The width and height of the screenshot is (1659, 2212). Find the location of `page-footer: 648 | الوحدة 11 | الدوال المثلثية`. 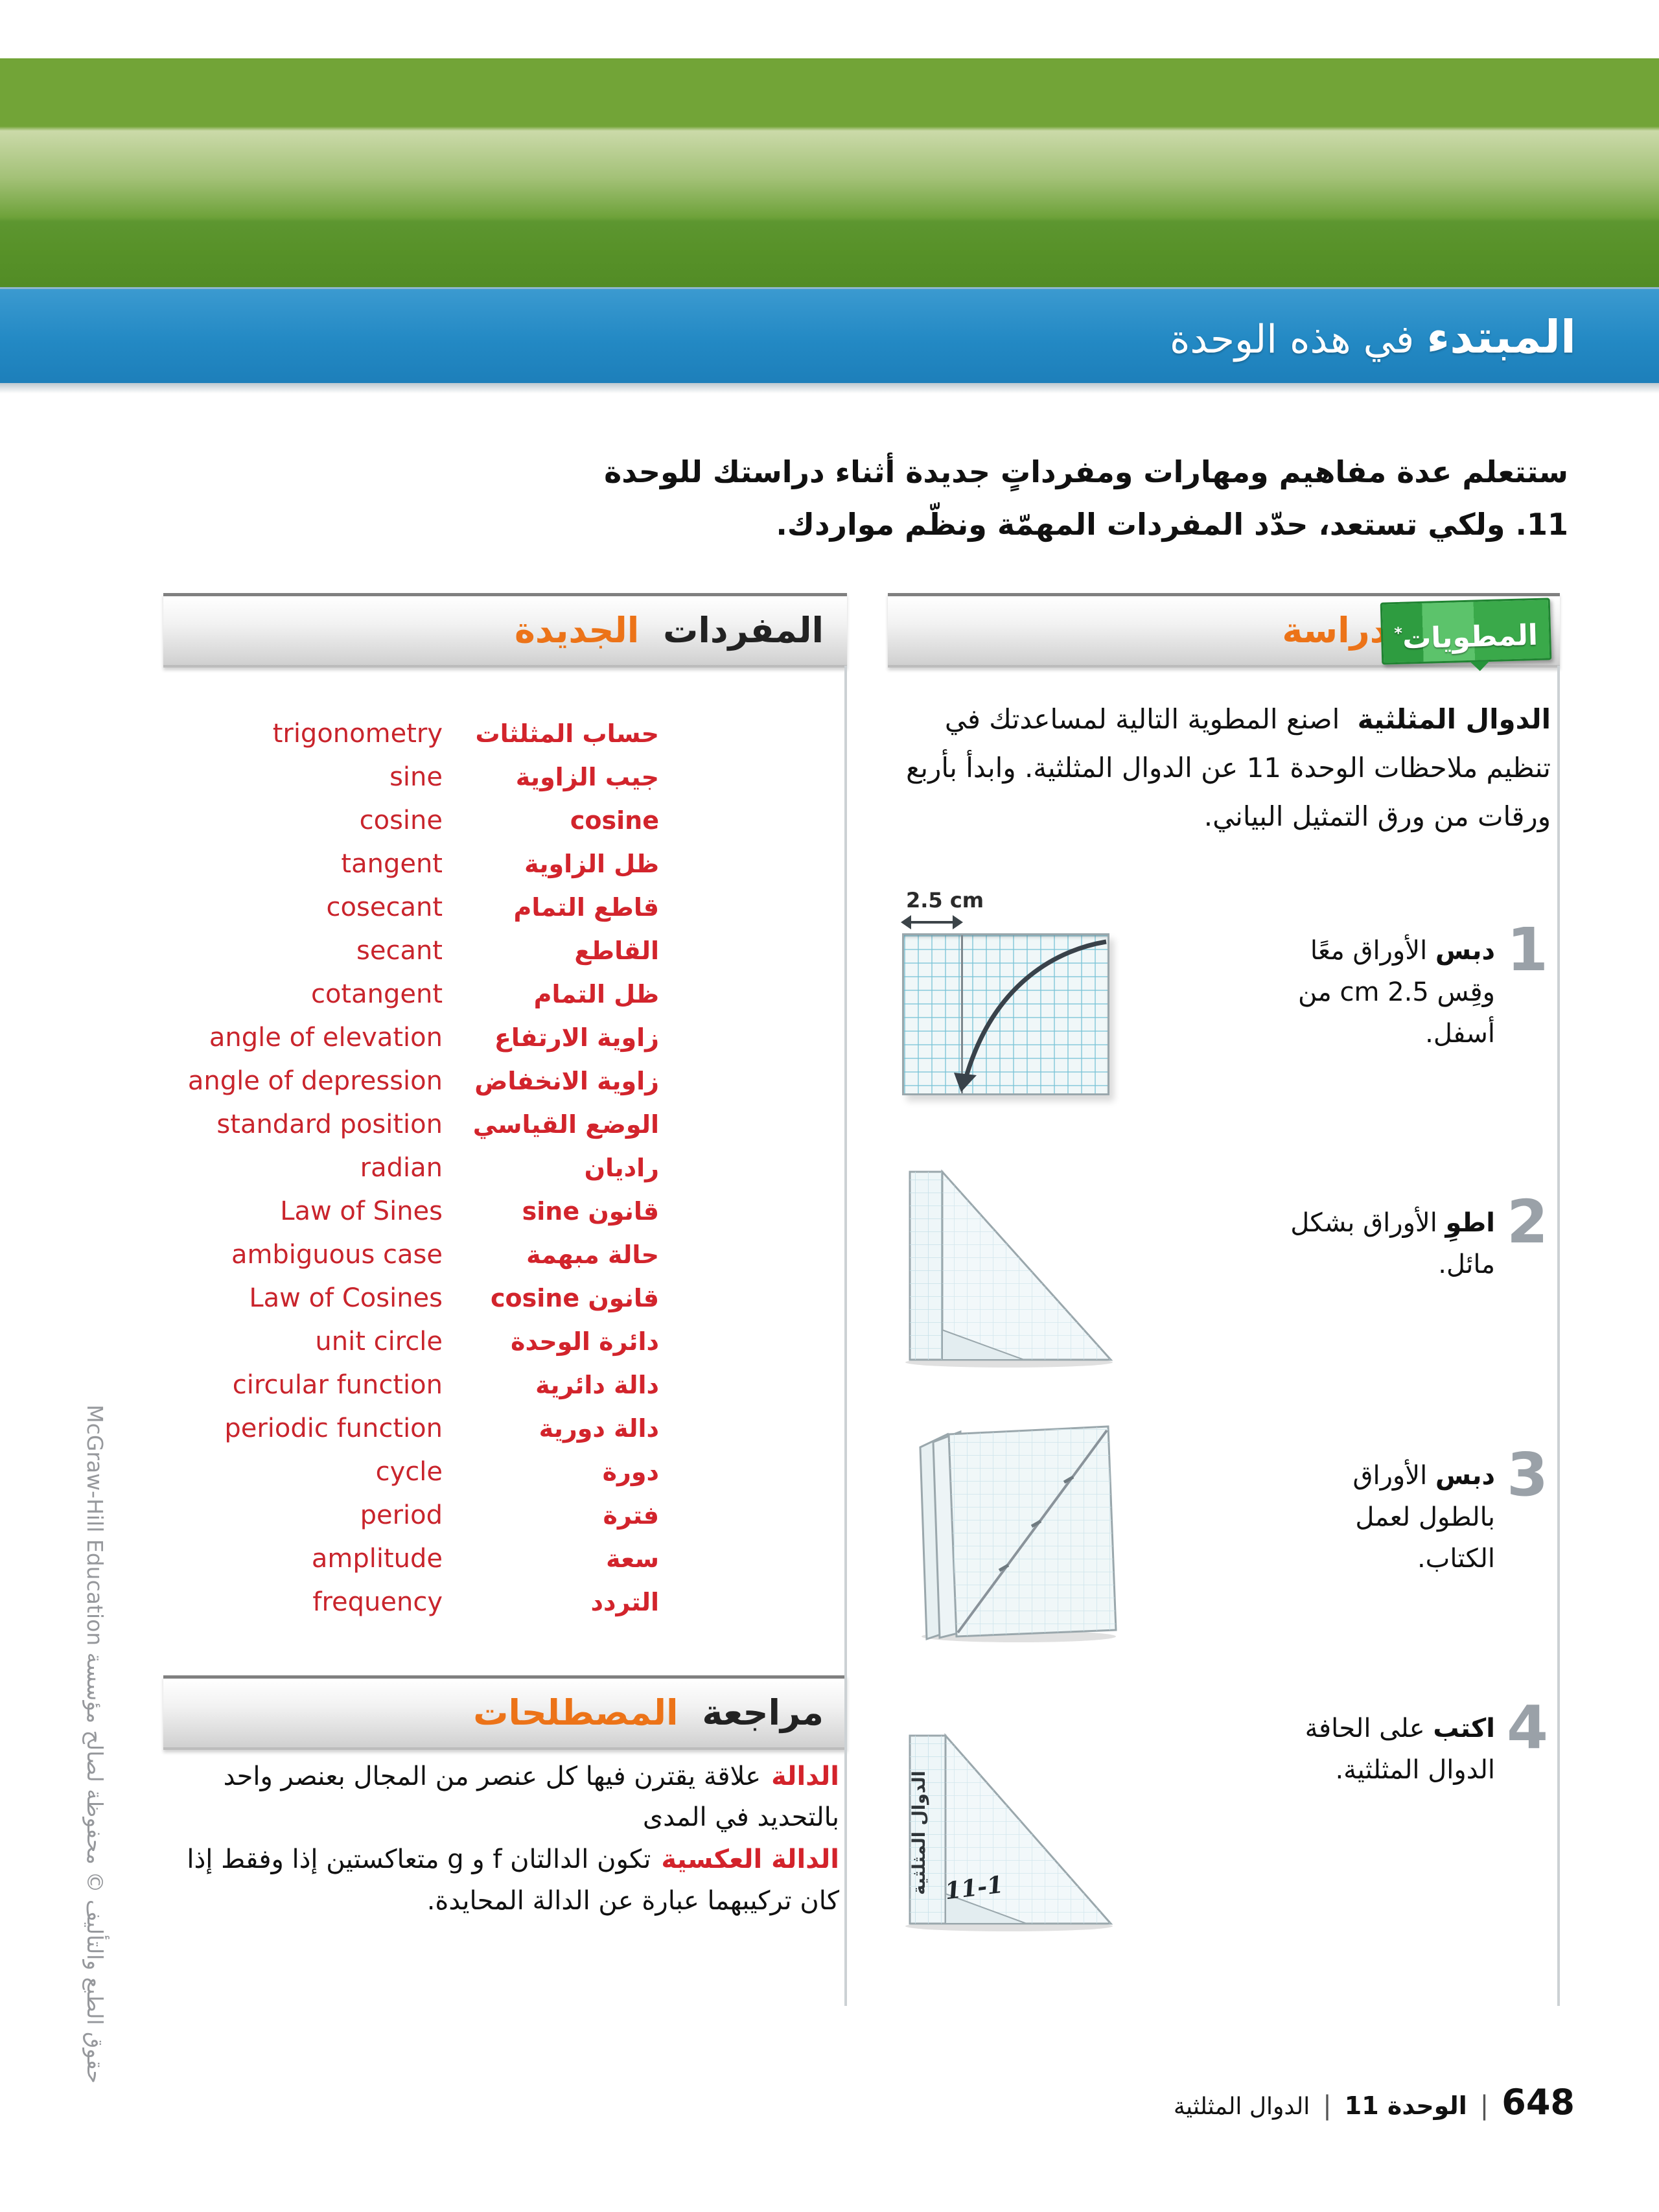

page-footer: 648 | الوحدة 11 | الدوال المثلثية is located at coordinates (1375, 2102).